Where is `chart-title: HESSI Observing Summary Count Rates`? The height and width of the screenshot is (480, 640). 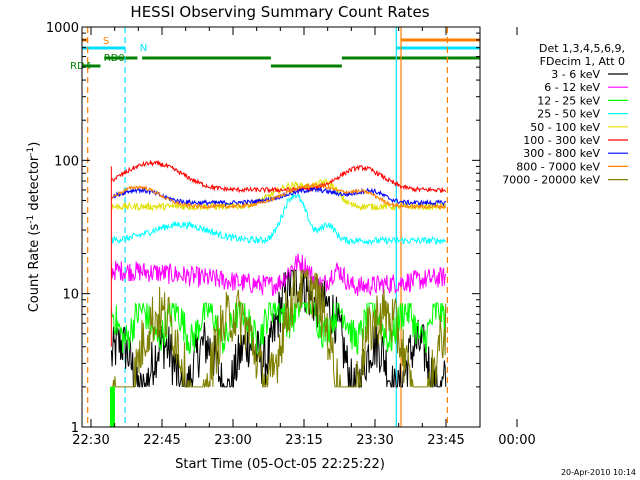 chart-title: HESSI Observing Summary Count Rates is located at coordinates (279, 12).